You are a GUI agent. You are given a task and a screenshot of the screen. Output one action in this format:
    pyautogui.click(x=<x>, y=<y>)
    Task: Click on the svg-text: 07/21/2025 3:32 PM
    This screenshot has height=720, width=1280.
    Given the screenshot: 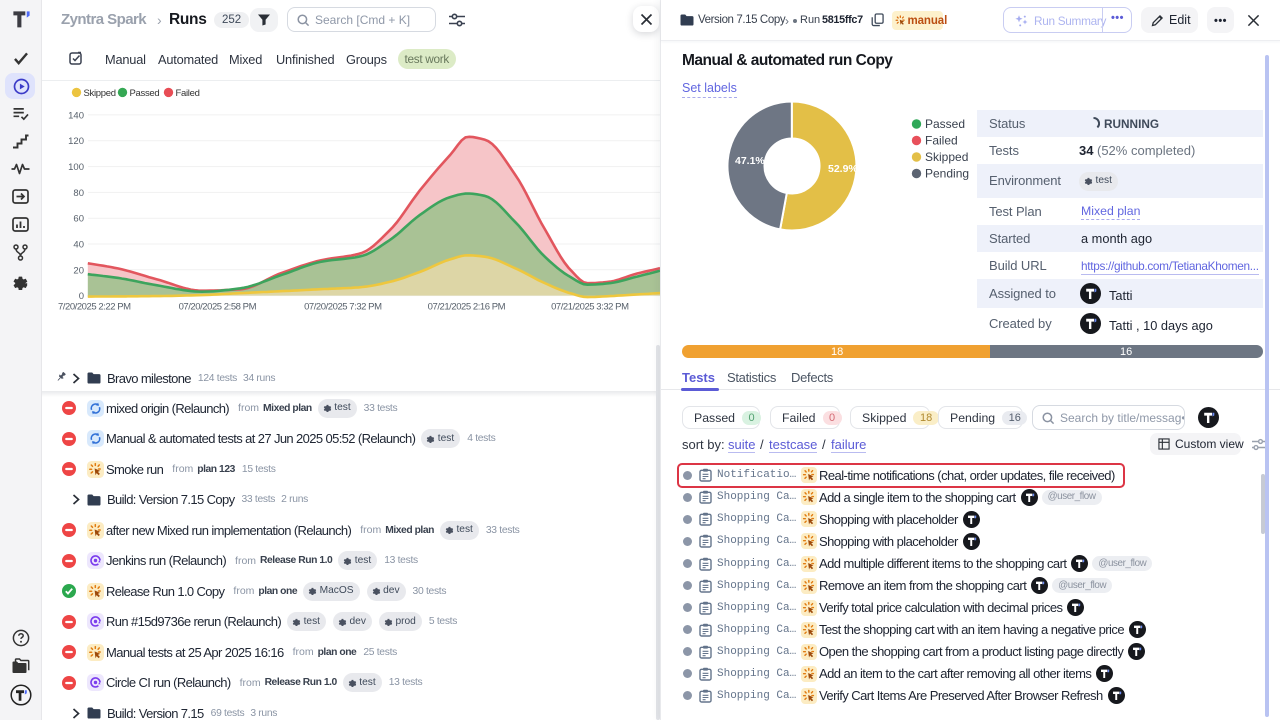 What is the action you would take?
    pyautogui.click(x=590, y=307)
    